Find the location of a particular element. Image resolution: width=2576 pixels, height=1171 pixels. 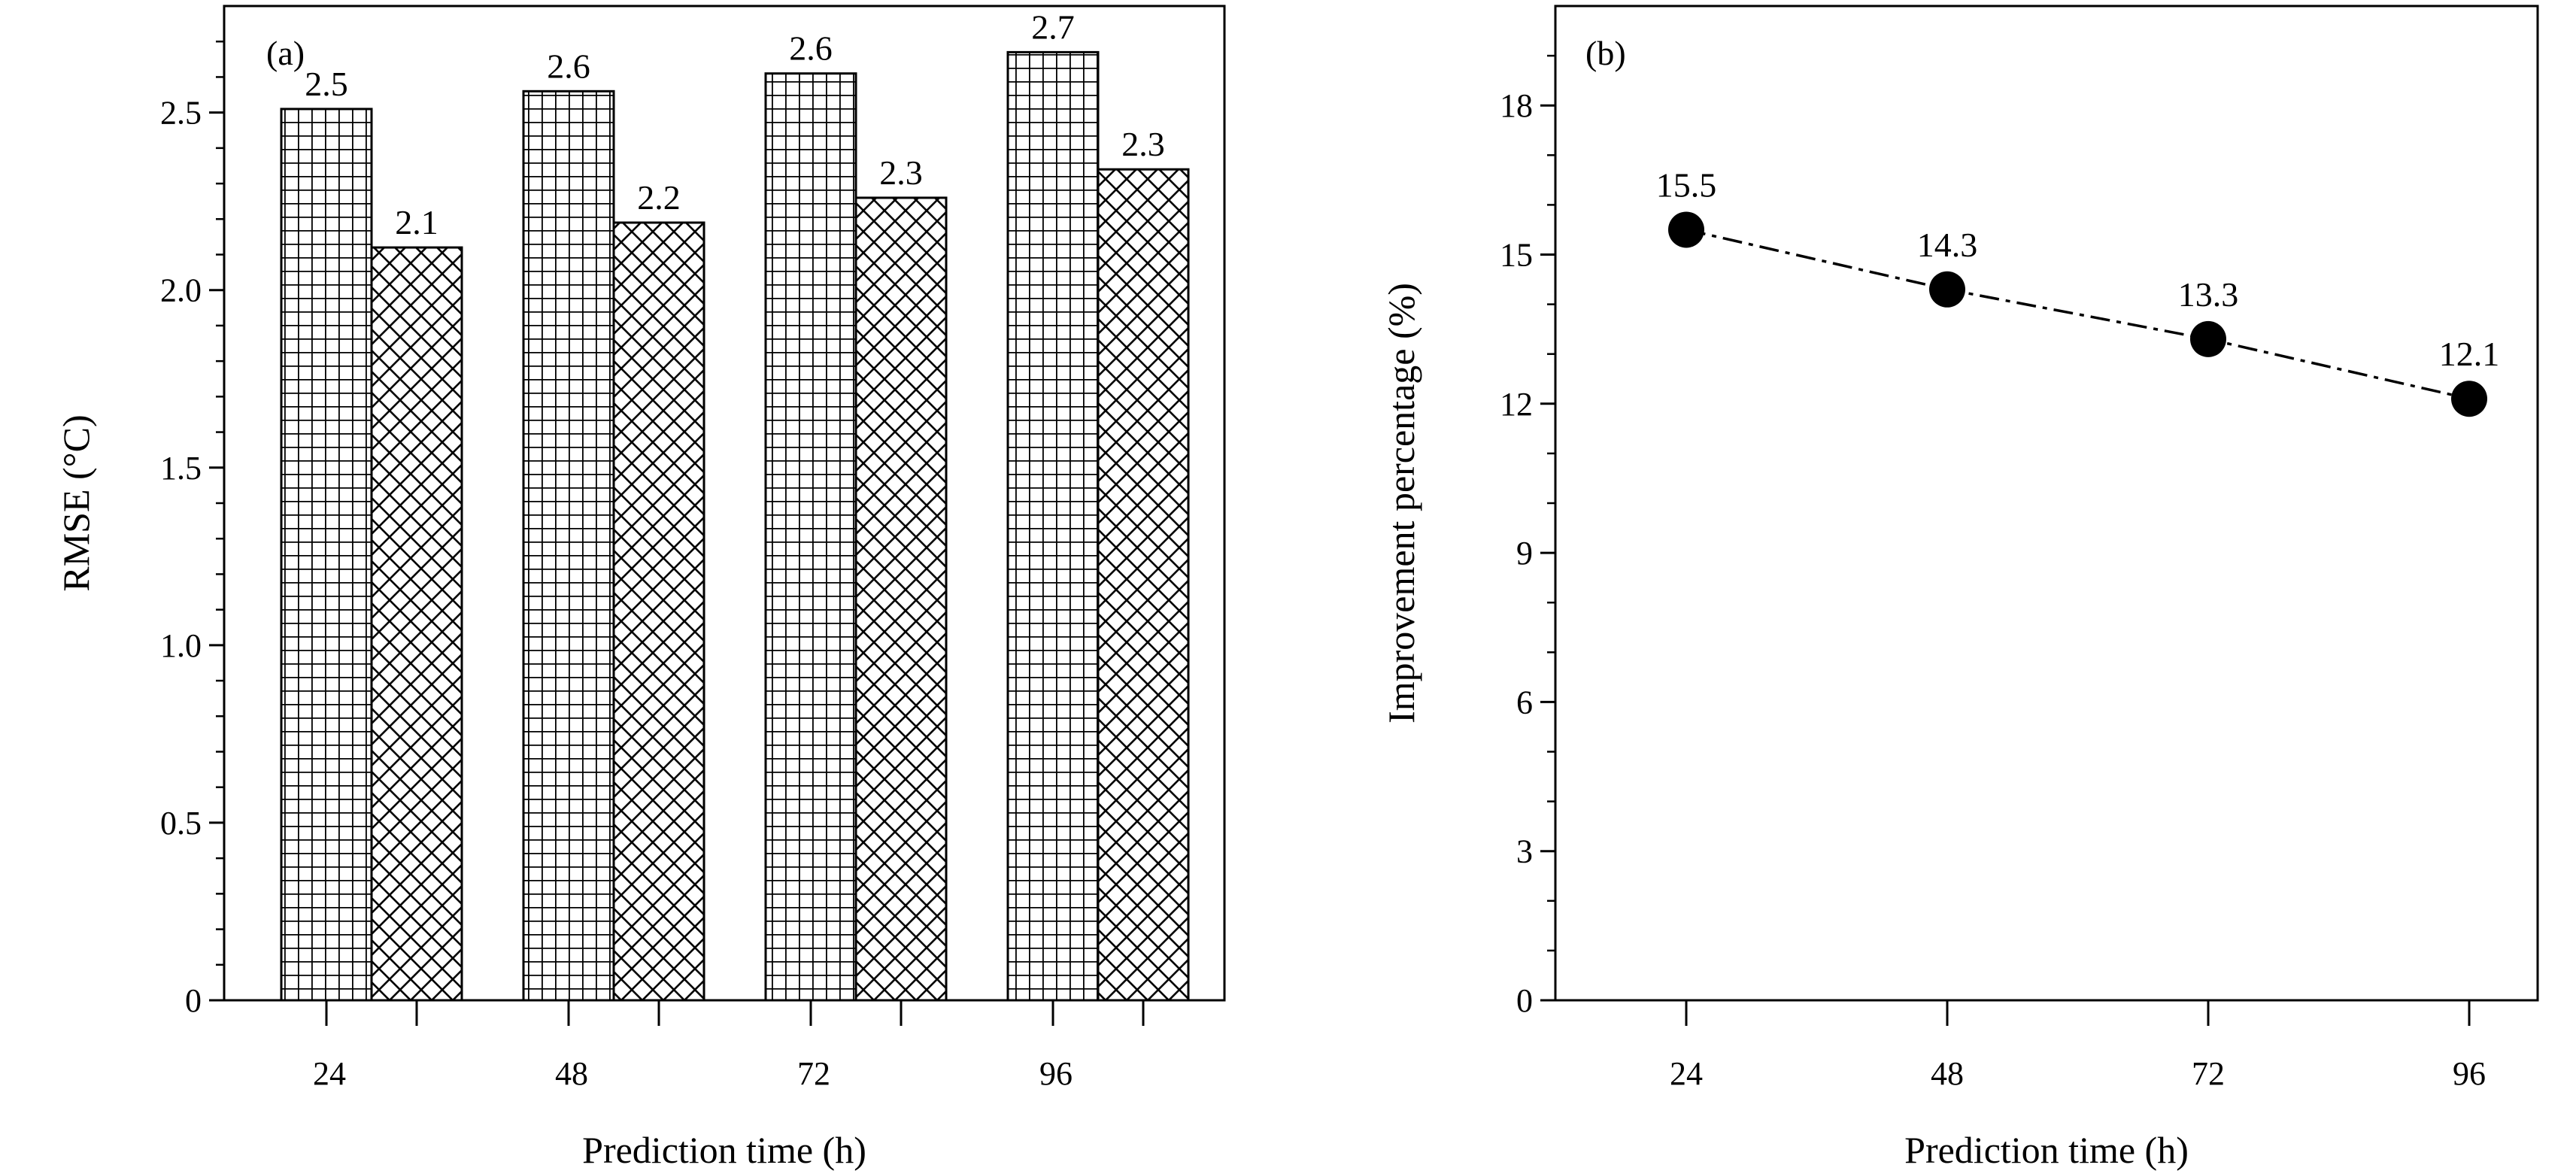

chart-a-panel-label: (a) is located at coordinates (285, 53).